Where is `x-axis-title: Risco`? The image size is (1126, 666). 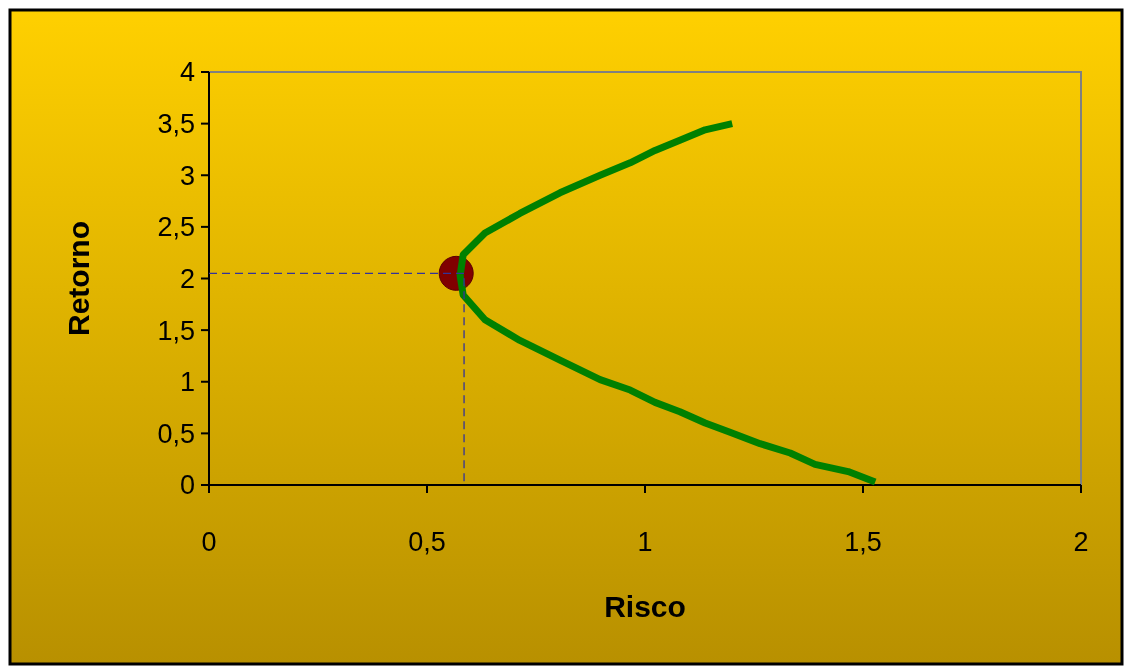 x-axis-title: Risco is located at coordinates (645, 606).